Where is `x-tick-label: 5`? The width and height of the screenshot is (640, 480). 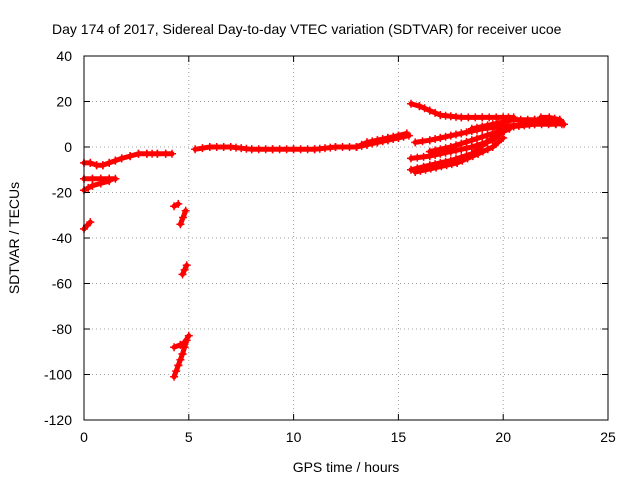 x-tick-label: 5 is located at coordinates (189, 437).